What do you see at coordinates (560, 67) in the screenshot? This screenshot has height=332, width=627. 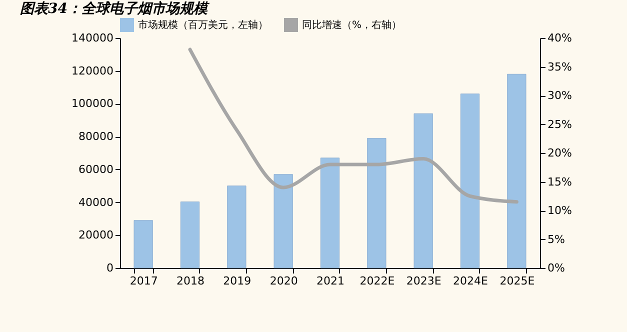 I see `y2-tick-label: 35%` at bounding box center [560, 67].